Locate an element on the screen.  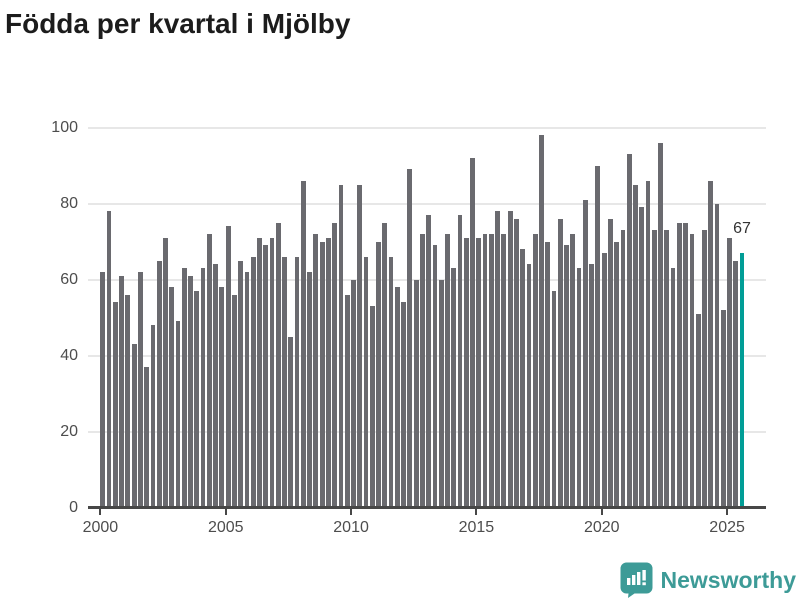
newsworthy-logo: Newsworthy is located at coordinates (708, 580).